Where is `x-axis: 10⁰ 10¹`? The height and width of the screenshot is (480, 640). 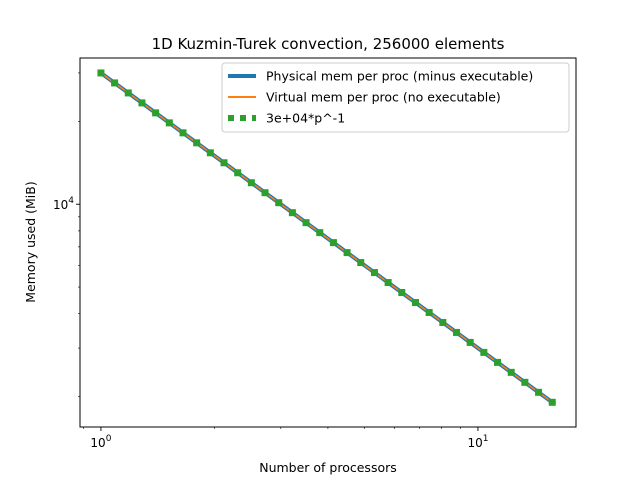 x-axis: 10⁰ 10¹ is located at coordinates (285, 438).